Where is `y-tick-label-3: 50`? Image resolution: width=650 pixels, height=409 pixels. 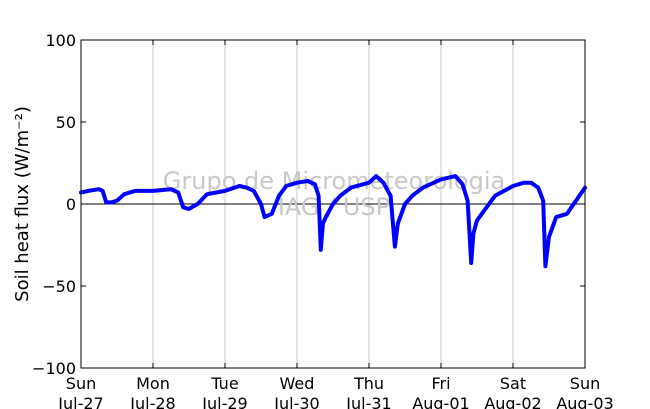
y-tick-label-3: 50 is located at coordinates (66, 122).